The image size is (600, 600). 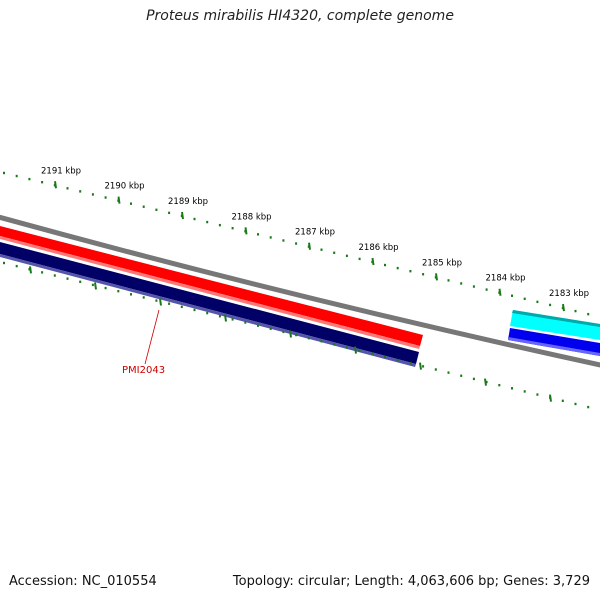 I want to click on ruler-tick-label: 2187 kbp, so click(x=315, y=233).